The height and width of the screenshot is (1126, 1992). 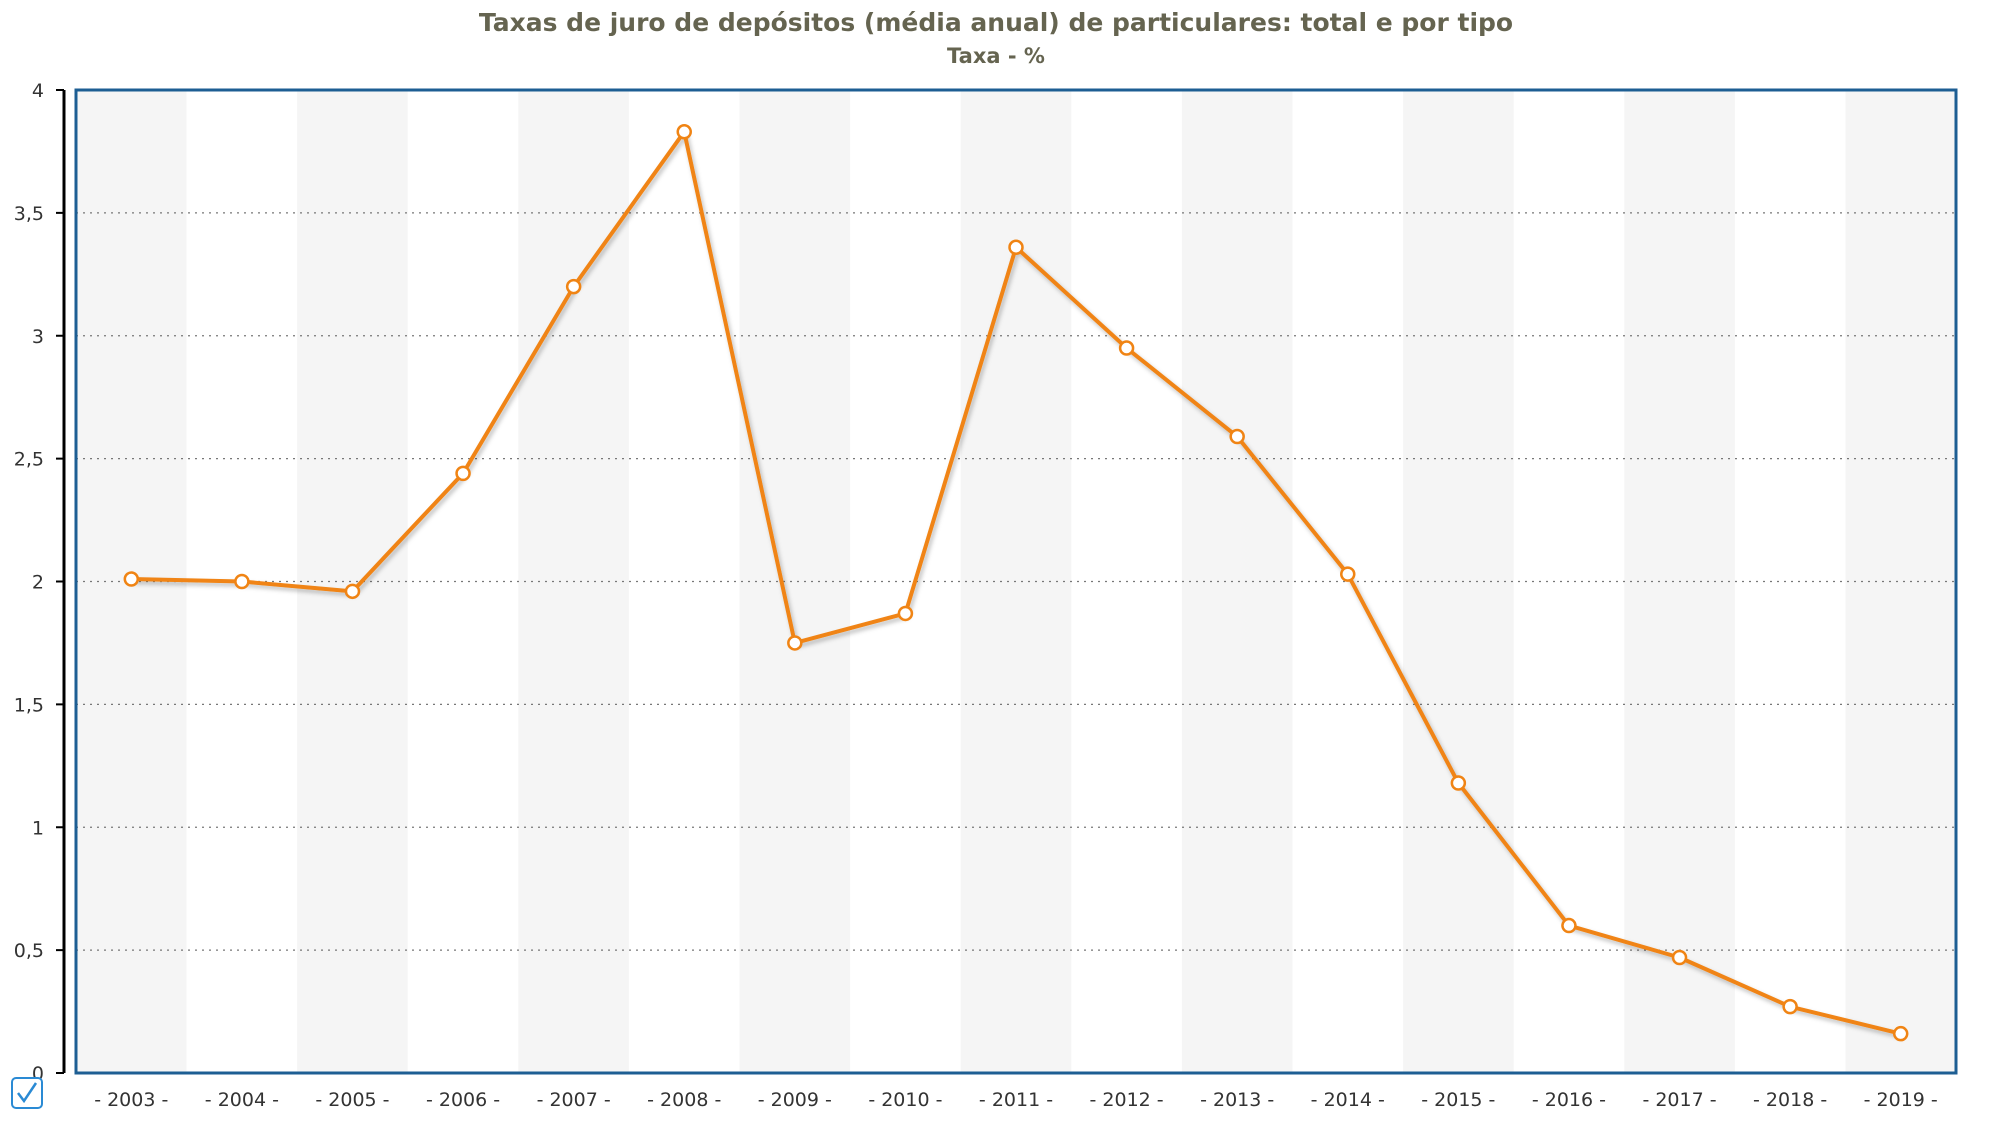 I want to click on x-tick-label: - 2010 -, so click(x=905, y=1100).